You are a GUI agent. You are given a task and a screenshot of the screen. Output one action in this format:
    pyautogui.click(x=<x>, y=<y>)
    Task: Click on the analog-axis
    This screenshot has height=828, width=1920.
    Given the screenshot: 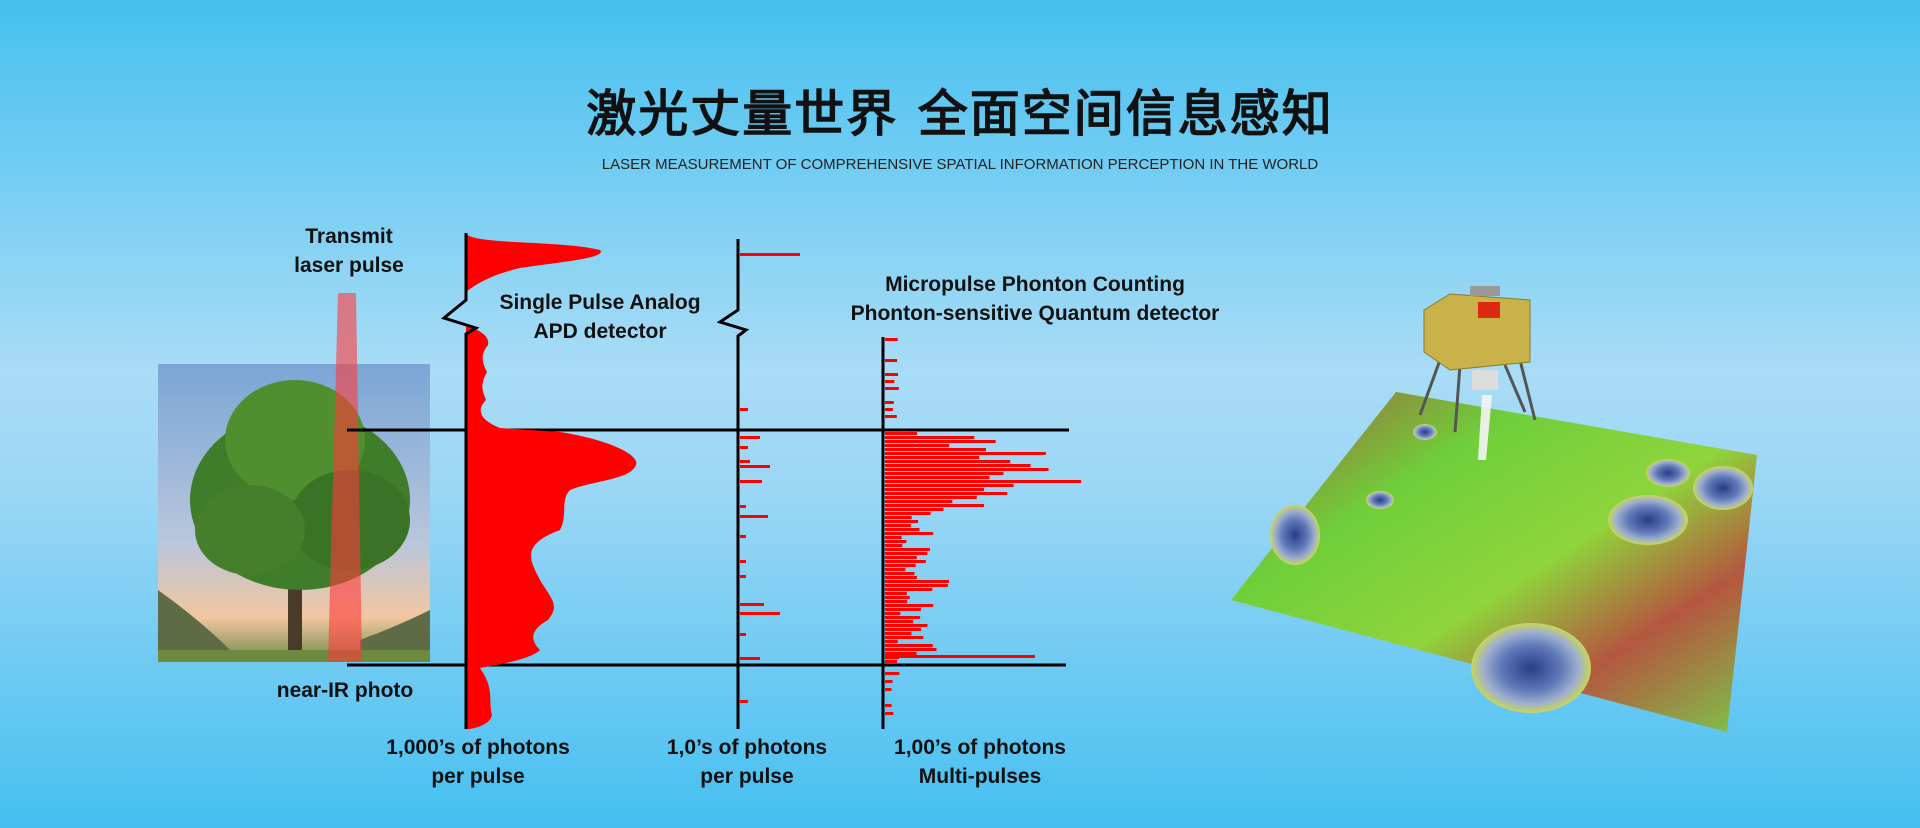 What is the action you would take?
    pyautogui.click(x=460, y=481)
    